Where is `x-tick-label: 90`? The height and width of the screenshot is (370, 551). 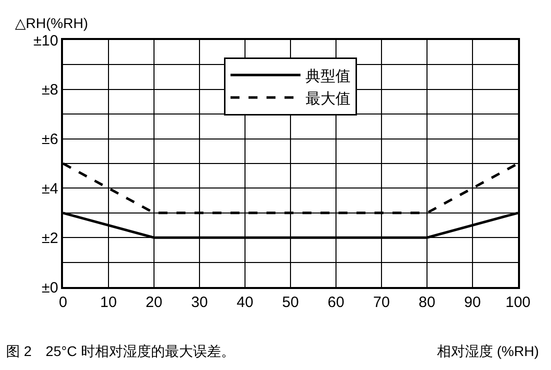 x-tick-label: 90 is located at coordinates (472, 302).